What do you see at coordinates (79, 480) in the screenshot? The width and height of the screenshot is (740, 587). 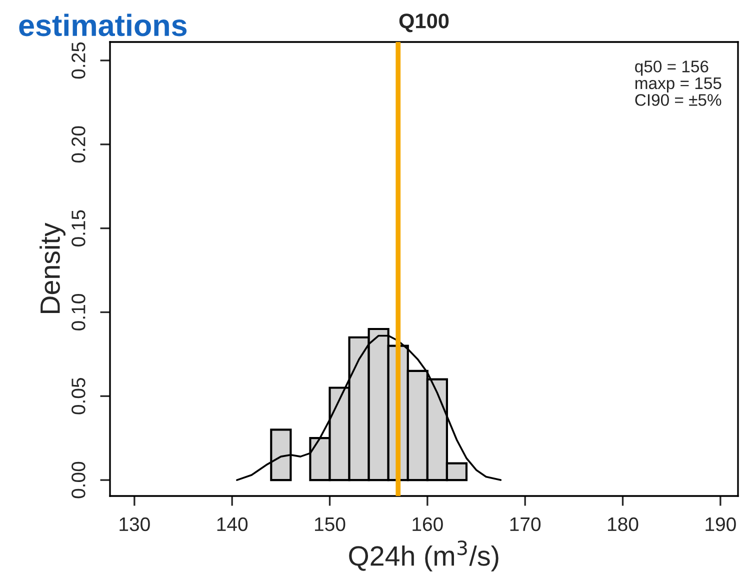 I see `y-tick-label: 0.00` at bounding box center [79, 480].